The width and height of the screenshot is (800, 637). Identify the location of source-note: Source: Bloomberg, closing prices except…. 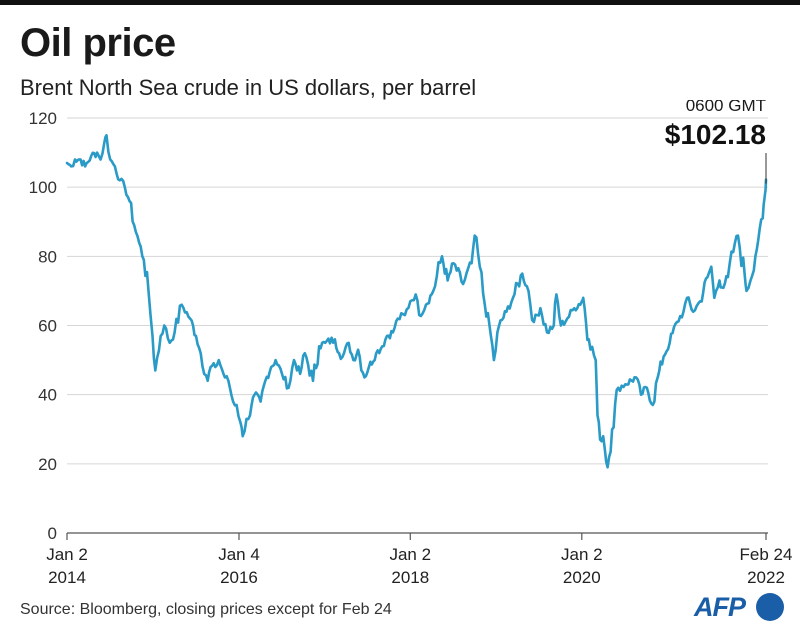
(206, 609).